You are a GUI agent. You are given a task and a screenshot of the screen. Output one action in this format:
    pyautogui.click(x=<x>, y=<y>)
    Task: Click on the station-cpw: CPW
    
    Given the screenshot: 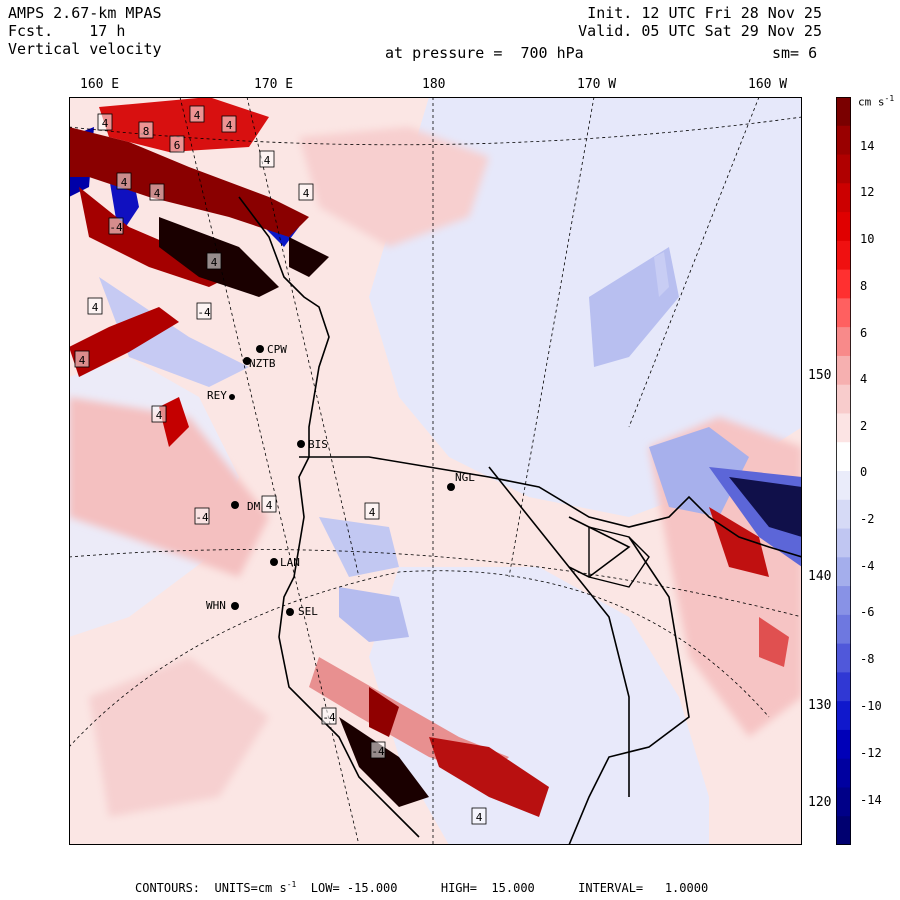 What is the action you would take?
    pyautogui.click(x=271, y=349)
    